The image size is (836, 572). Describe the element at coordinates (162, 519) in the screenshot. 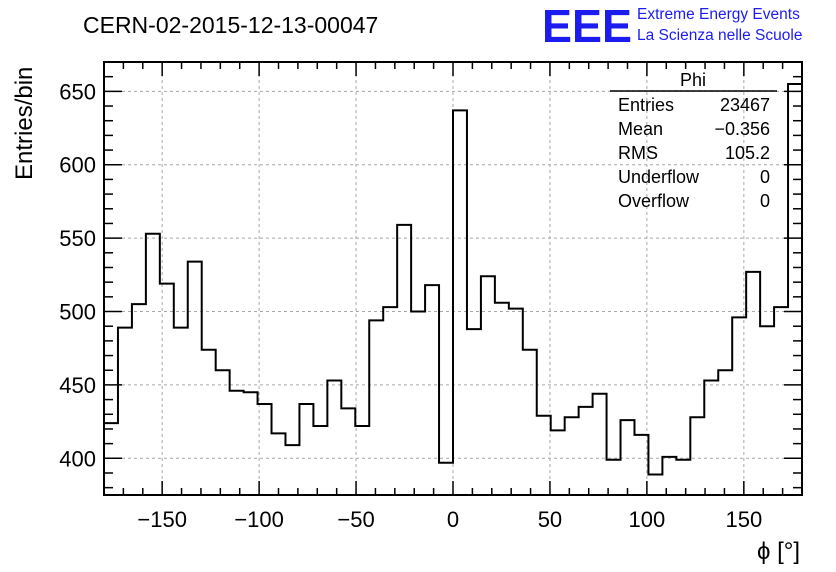

I see `x-tick-label: −150` at that location.